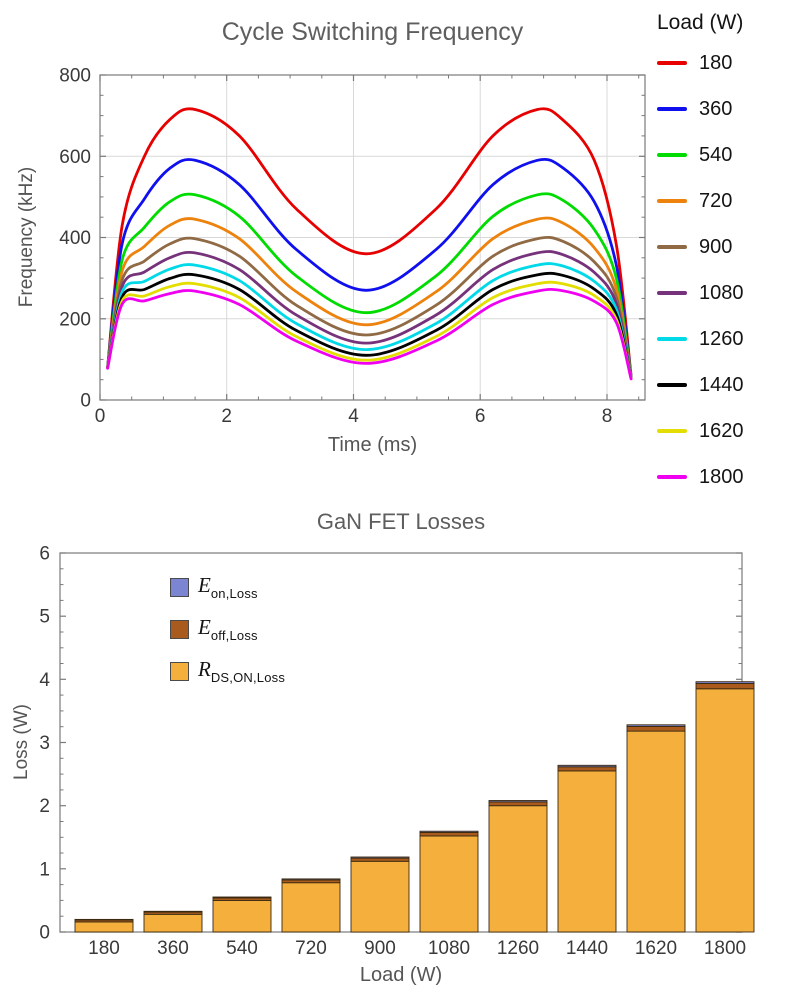  Describe the element at coordinates (727, 109) in the screenshot. I see `legend-item-360: 360` at that location.